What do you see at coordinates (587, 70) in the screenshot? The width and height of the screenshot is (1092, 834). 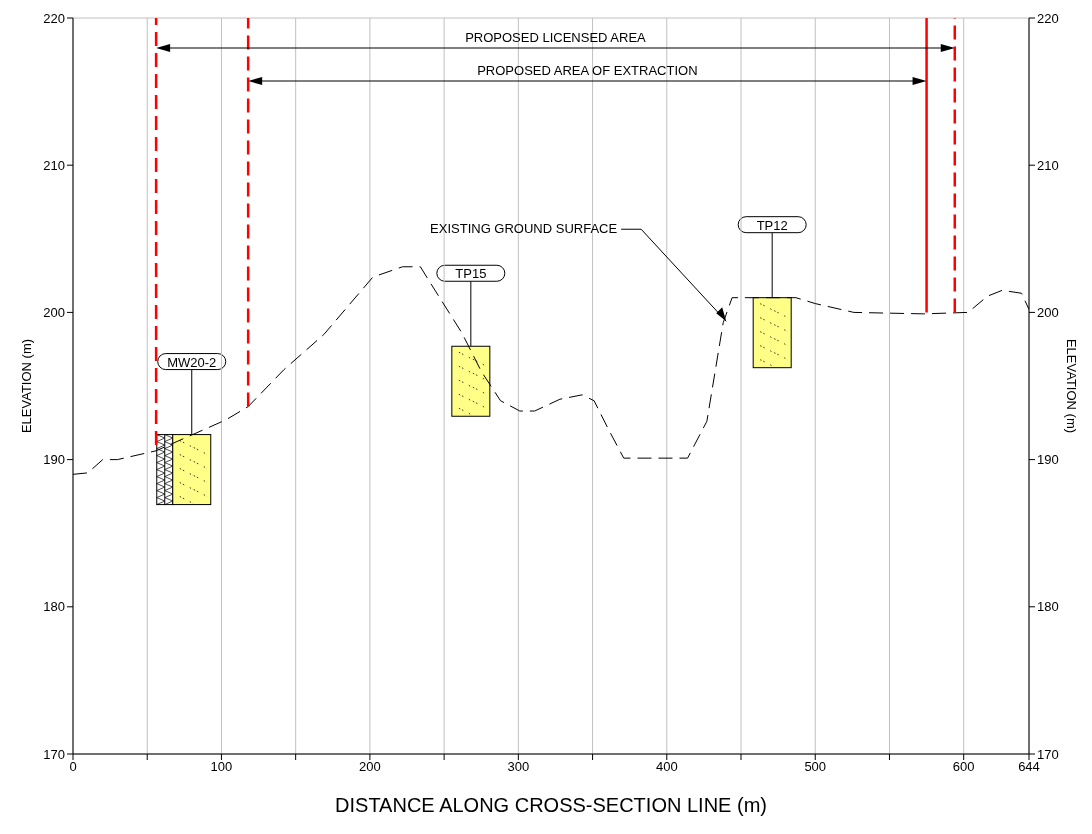 I see `annotation: PROPOSED AREA OF EXTRACTION` at bounding box center [587, 70].